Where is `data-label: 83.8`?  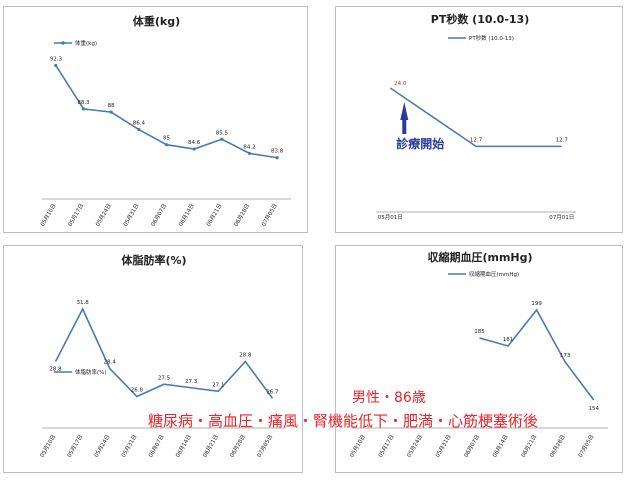
data-label: 83.8 is located at coordinates (277, 152).